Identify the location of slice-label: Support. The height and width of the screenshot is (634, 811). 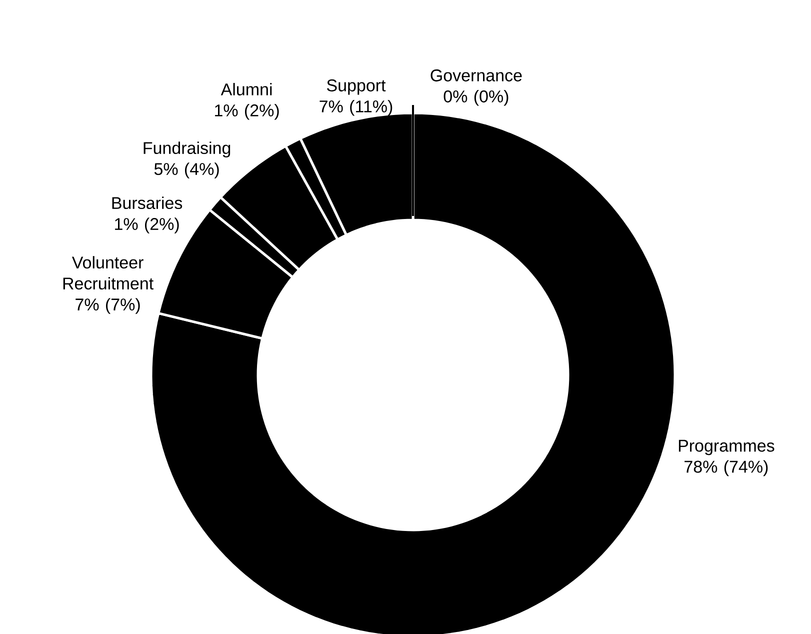
(356, 87).